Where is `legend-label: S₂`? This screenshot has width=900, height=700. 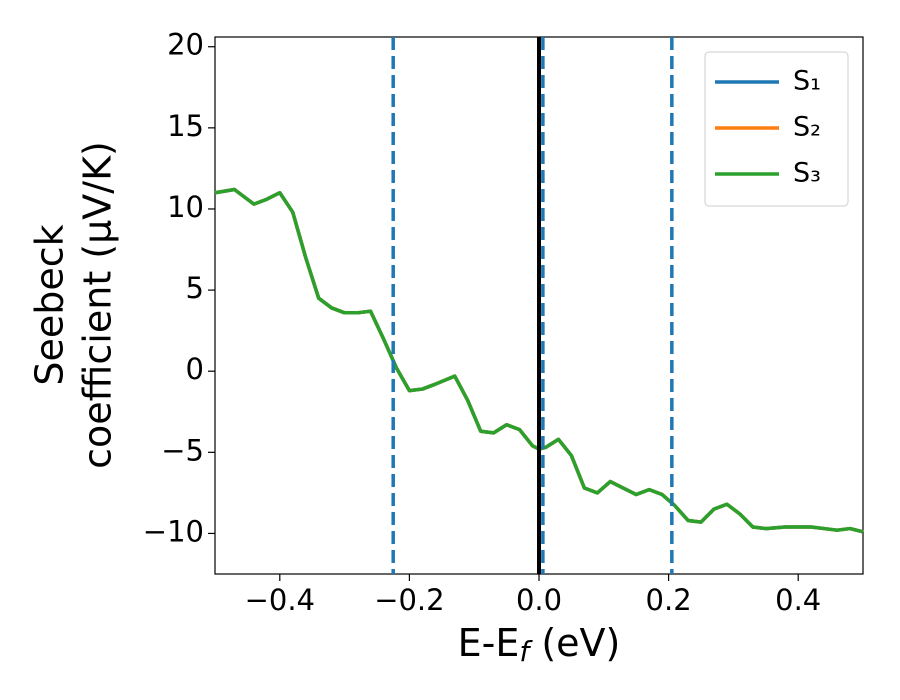 legend-label: S₂ is located at coordinates (807, 127).